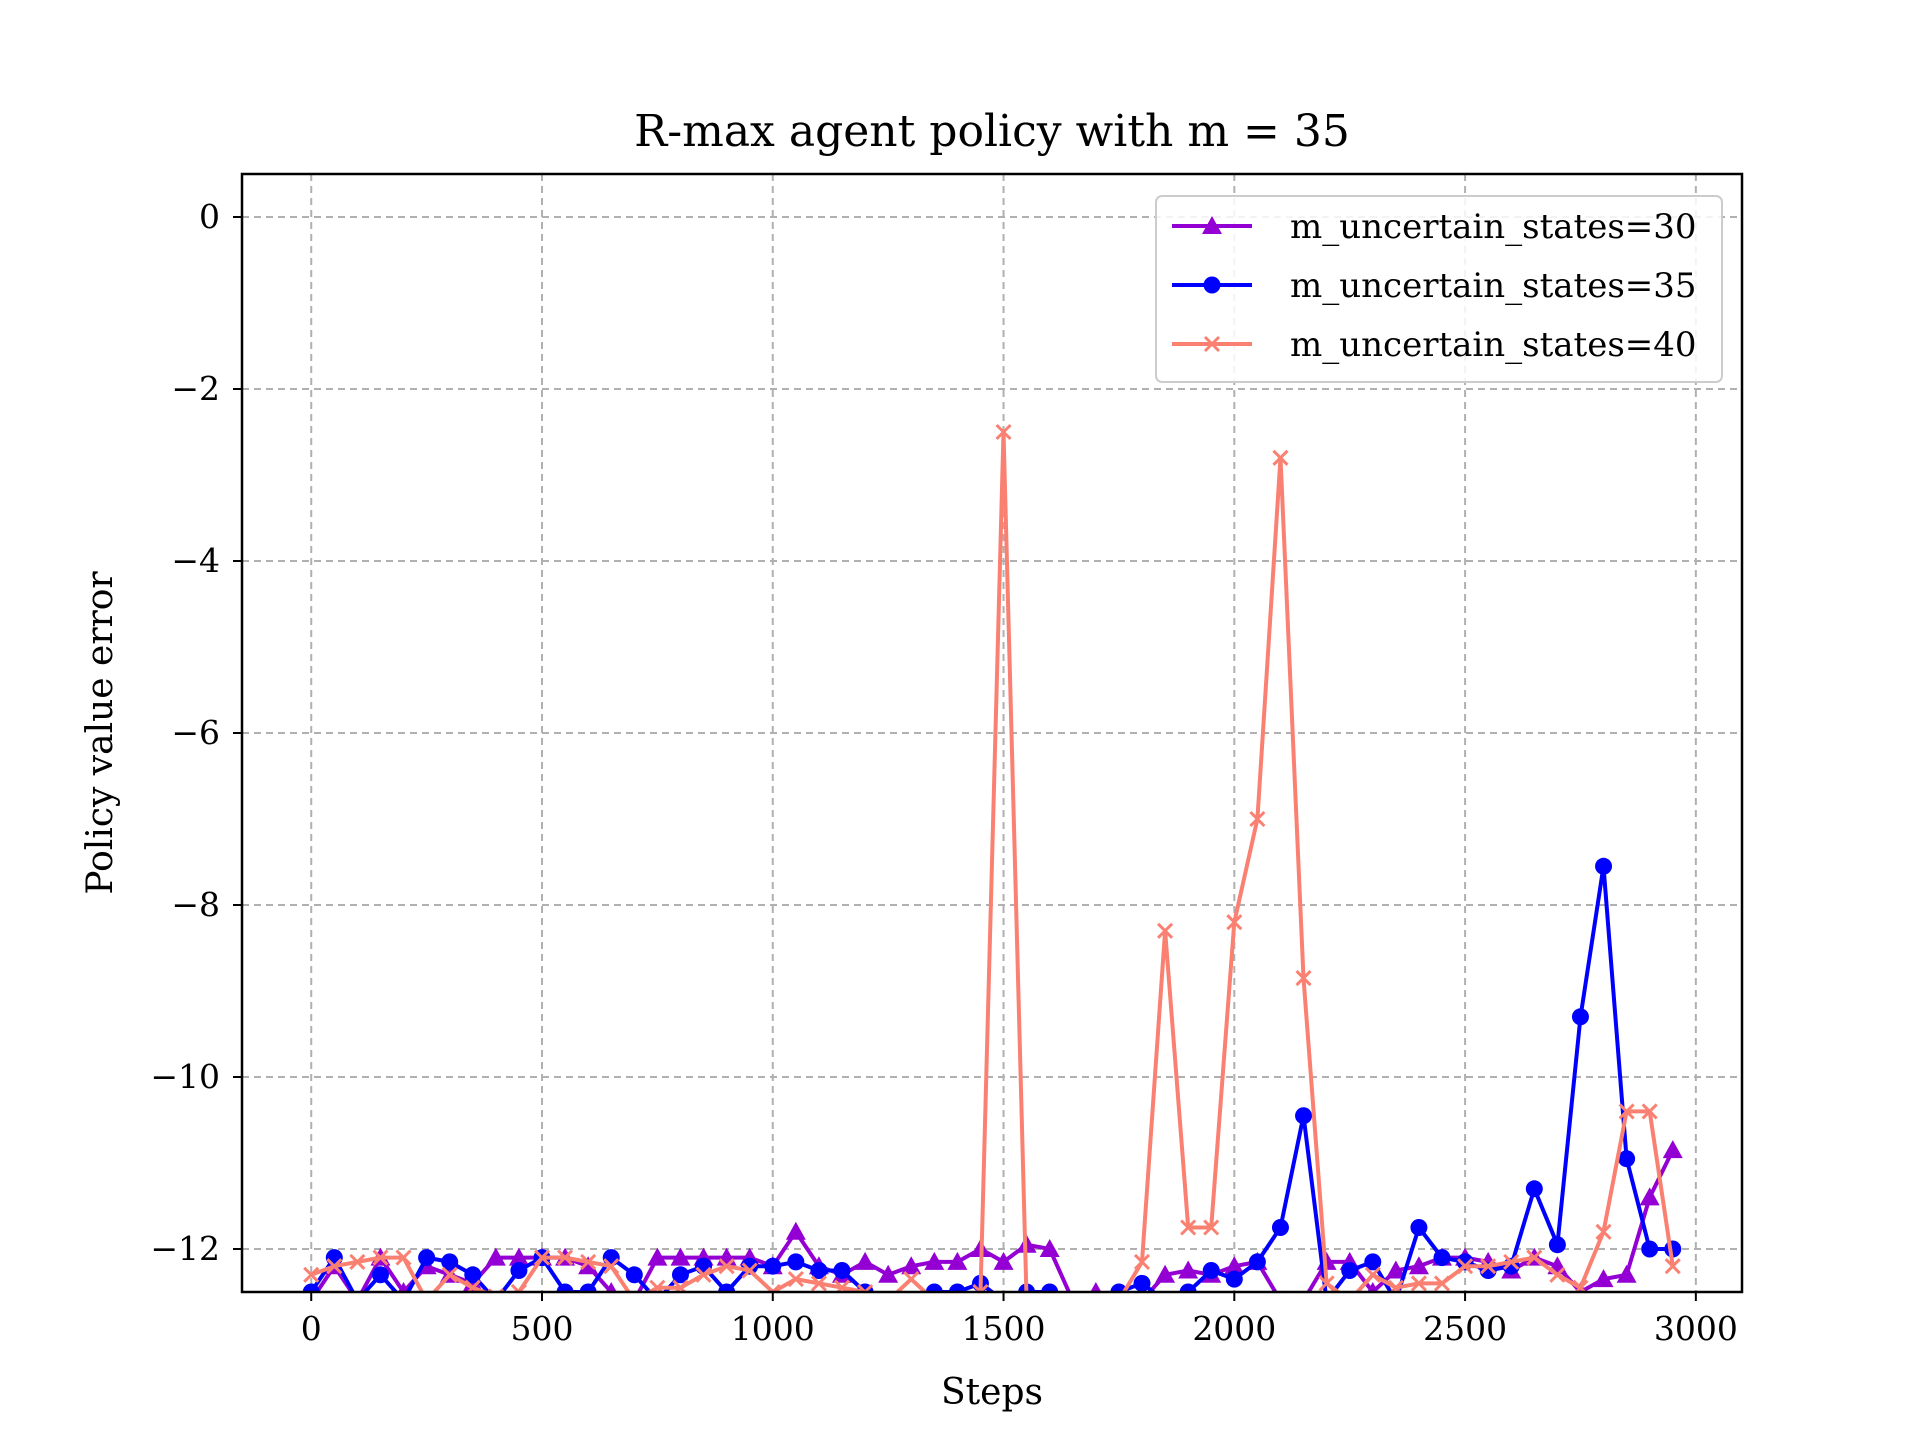  Describe the element at coordinates (195, 904) in the screenshot. I see `y-tick-label: −8` at that location.